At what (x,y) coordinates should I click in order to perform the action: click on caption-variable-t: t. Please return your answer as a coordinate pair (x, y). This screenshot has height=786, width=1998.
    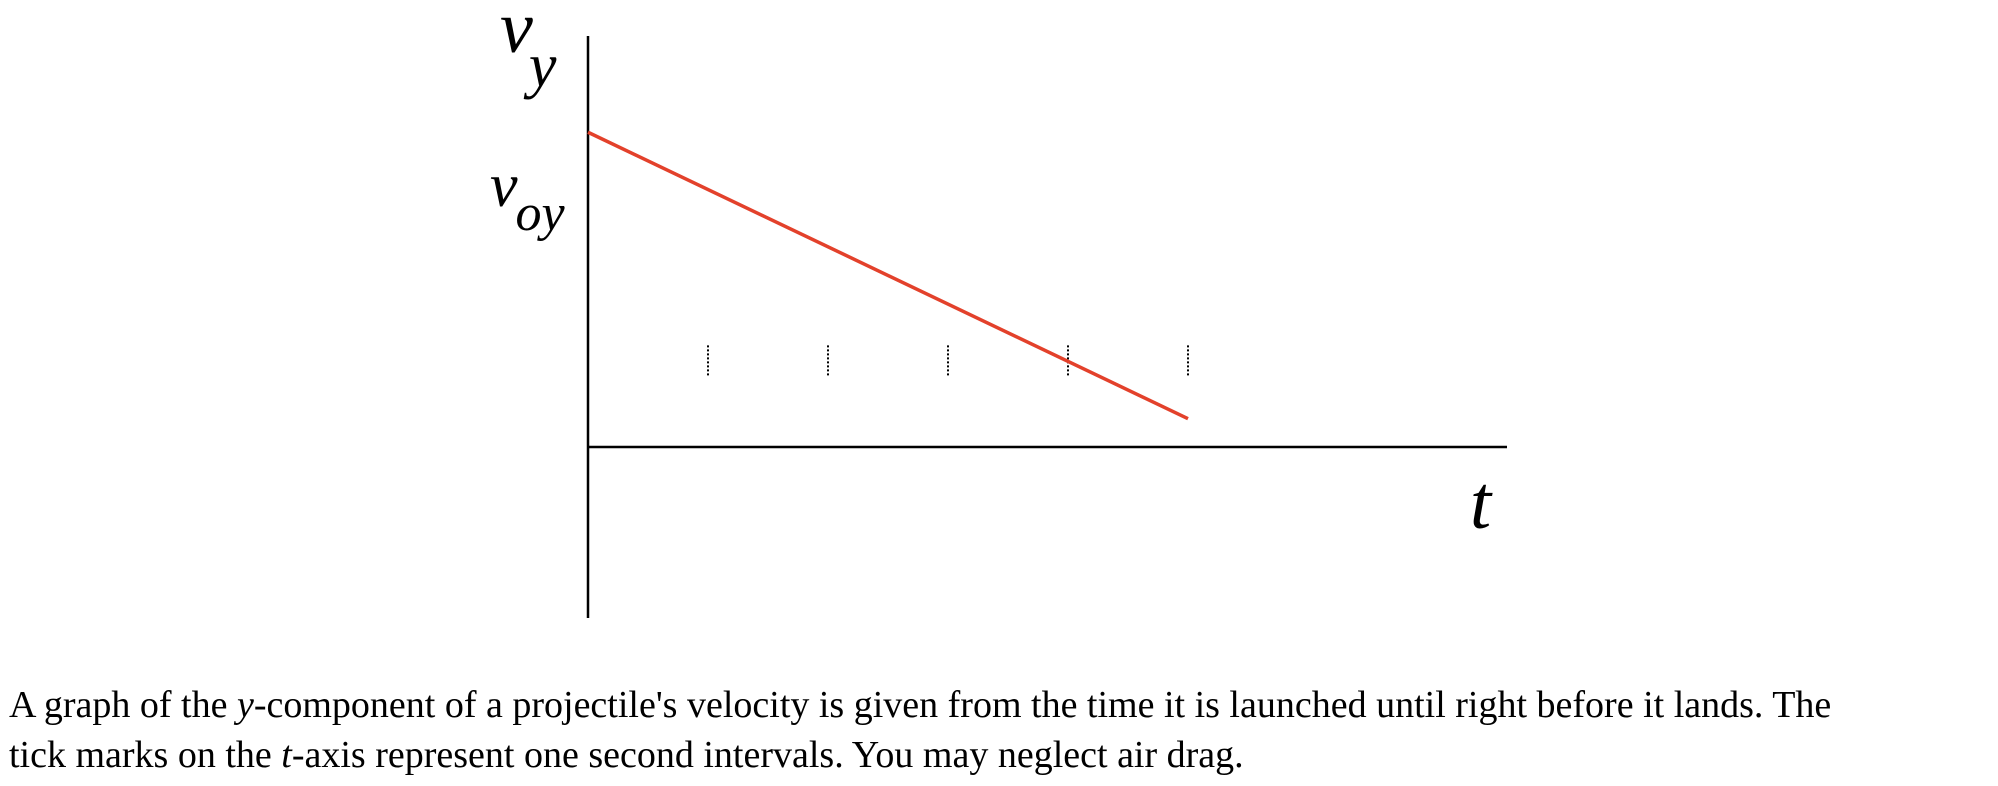
    Looking at the image, I should click on (286, 755).